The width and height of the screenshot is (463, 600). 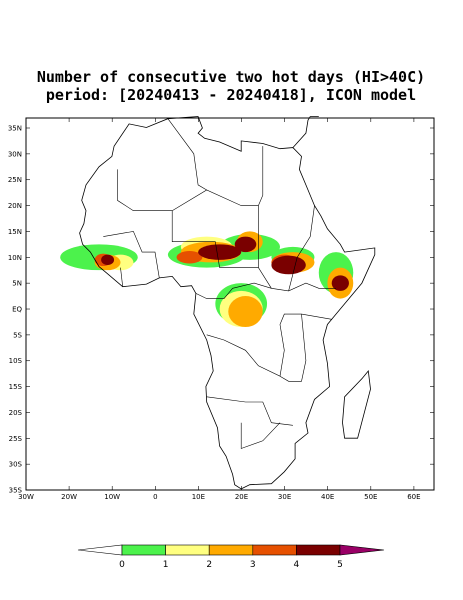 I want to click on lat-label: 5N, so click(x=17, y=284).